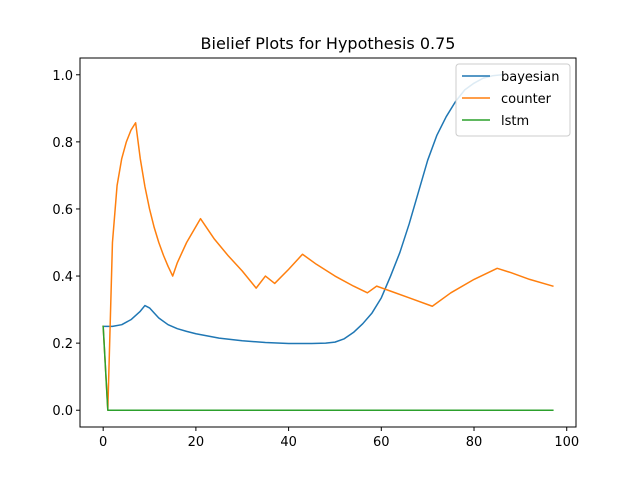 The image size is (640, 480). I want to click on legend: bayesian counter lstm, so click(513, 100).